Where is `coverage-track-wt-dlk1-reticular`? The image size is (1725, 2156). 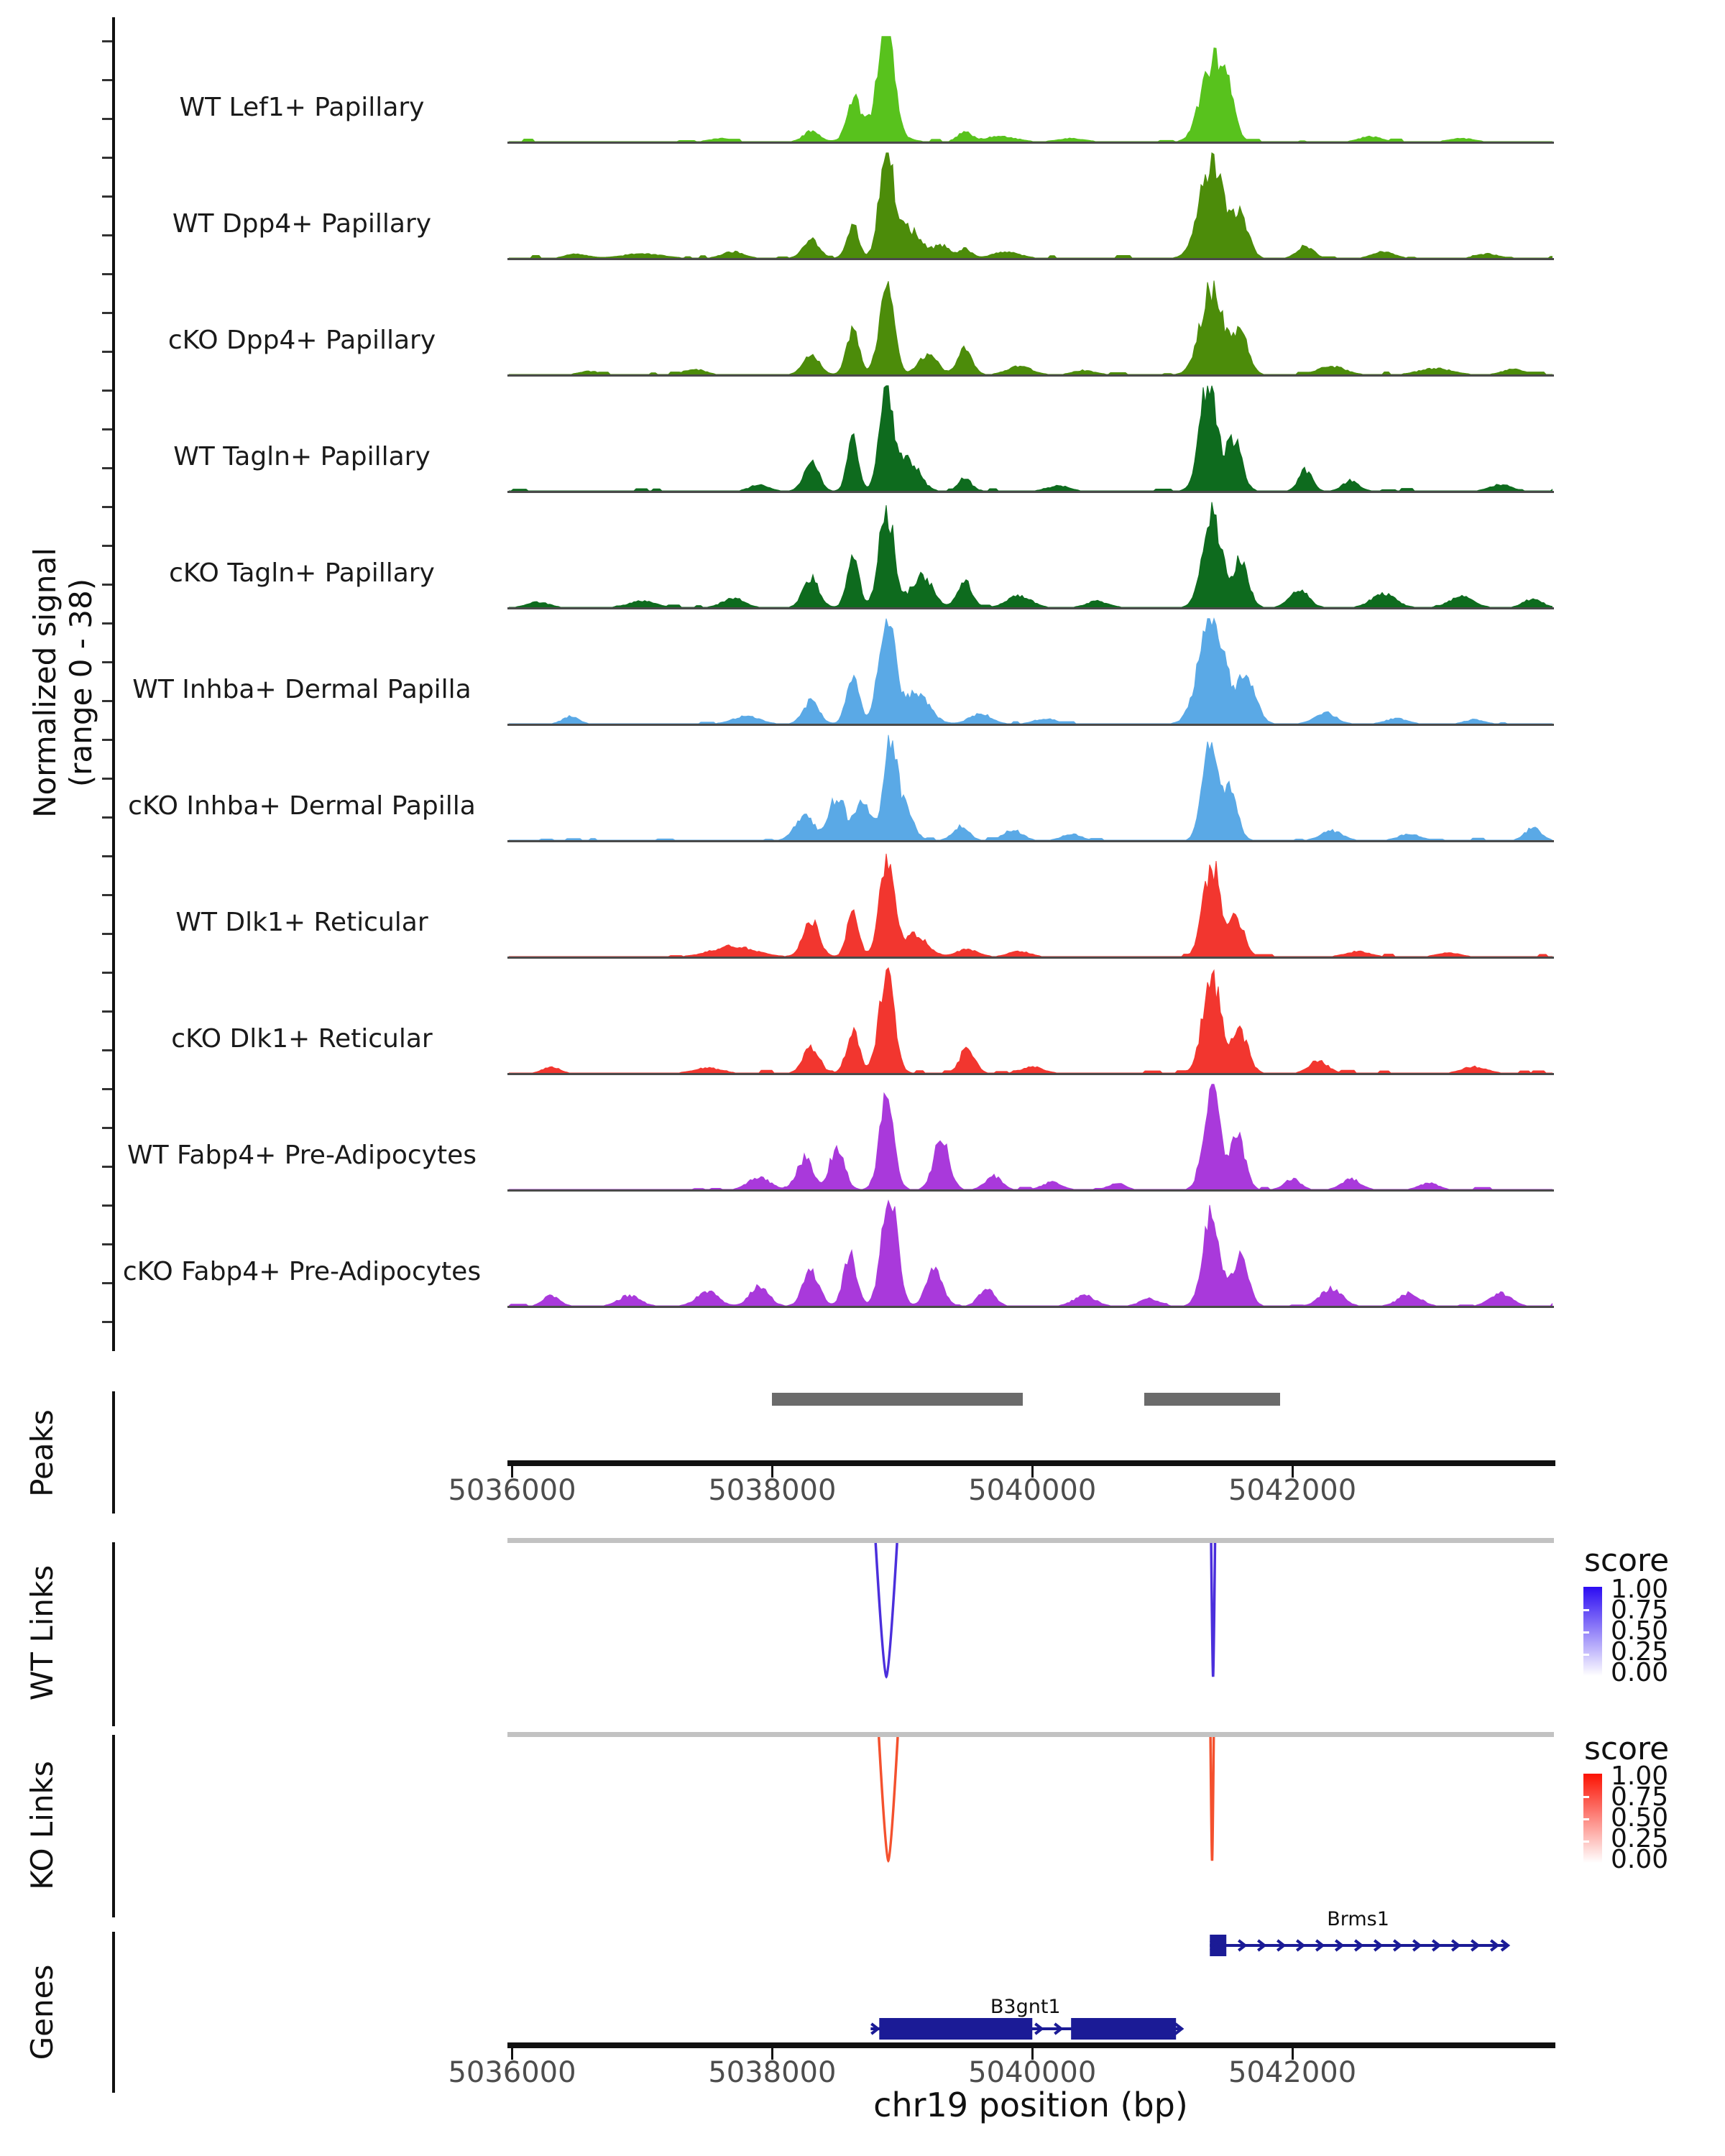
coverage-track-wt-dlk1-reticular is located at coordinates (1030, 905).